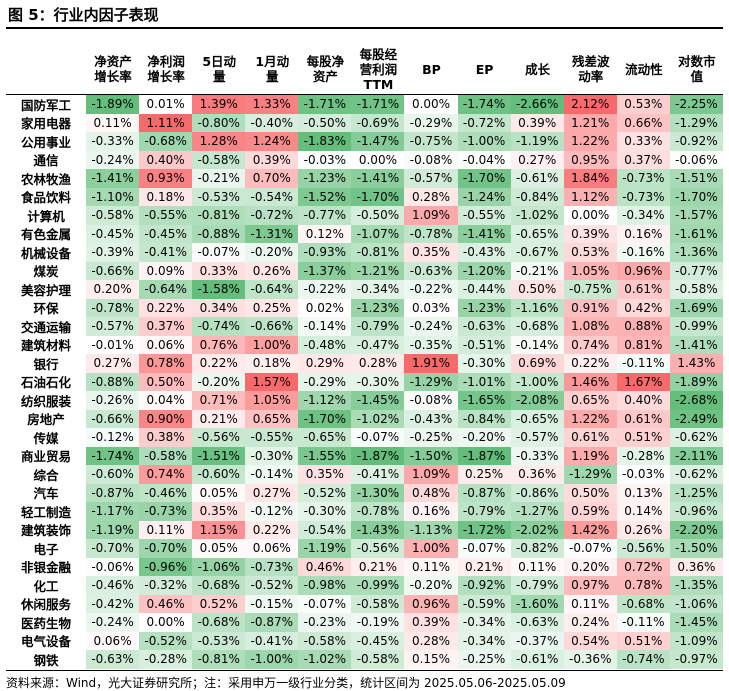 The width and height of the screenshot is (729, 691). Describe the element at coordinates (590, 159) in the screenshot. I see `heat-cell: 0.95%` at that location.